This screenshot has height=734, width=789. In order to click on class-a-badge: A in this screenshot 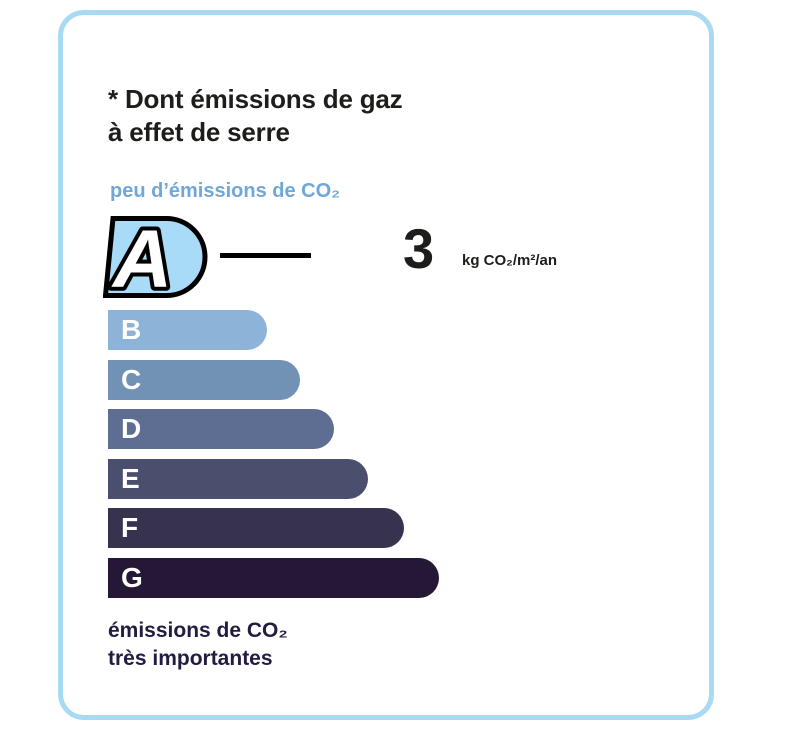, I will do `click(156, 257)`.